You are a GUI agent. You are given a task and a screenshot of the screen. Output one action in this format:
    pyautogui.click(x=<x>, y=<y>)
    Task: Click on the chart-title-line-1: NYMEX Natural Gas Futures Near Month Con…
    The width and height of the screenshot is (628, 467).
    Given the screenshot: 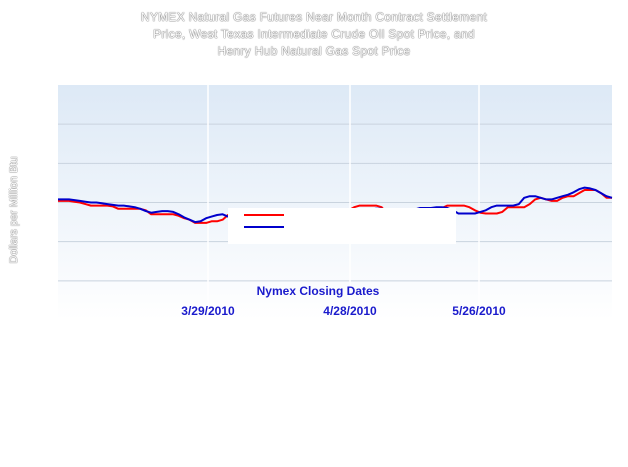 What is the action you would take?
    pyautogui.click(x=314, y=17)
    